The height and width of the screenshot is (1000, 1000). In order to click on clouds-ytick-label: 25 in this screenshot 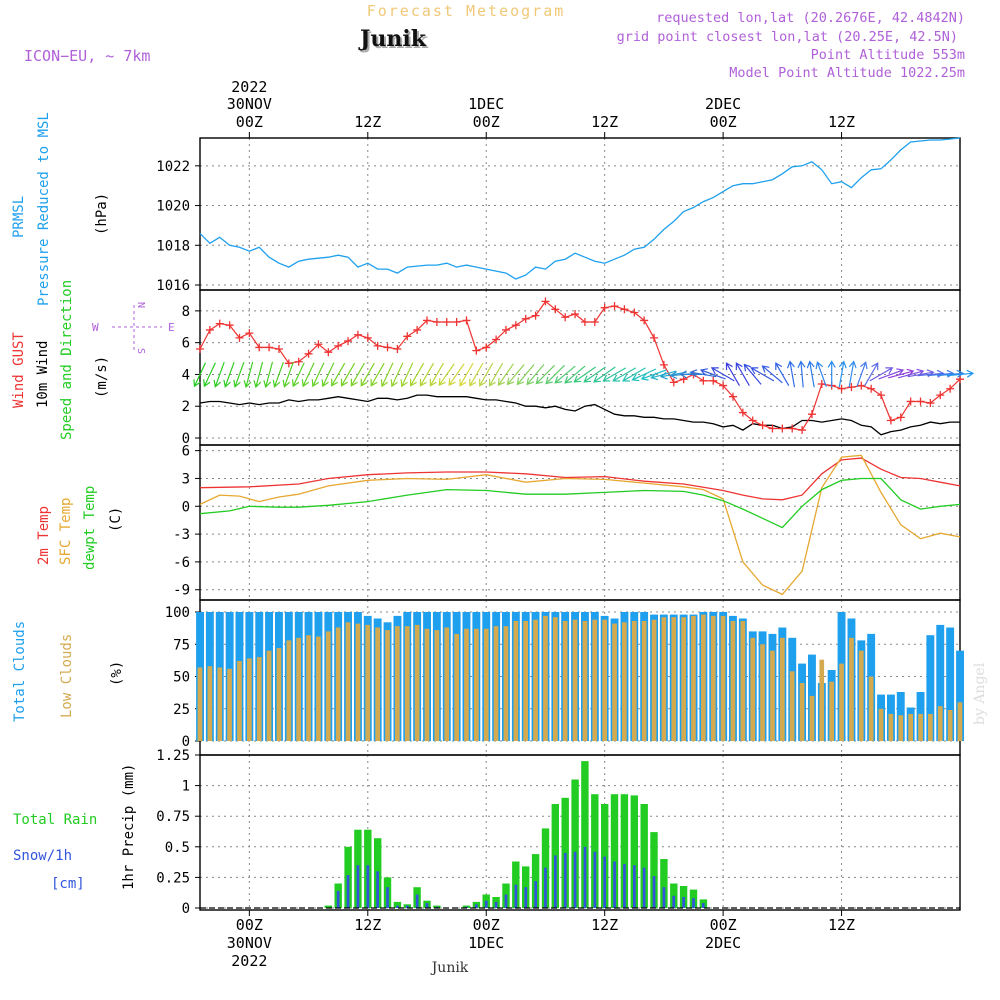, I will do `click(181, 710)`.